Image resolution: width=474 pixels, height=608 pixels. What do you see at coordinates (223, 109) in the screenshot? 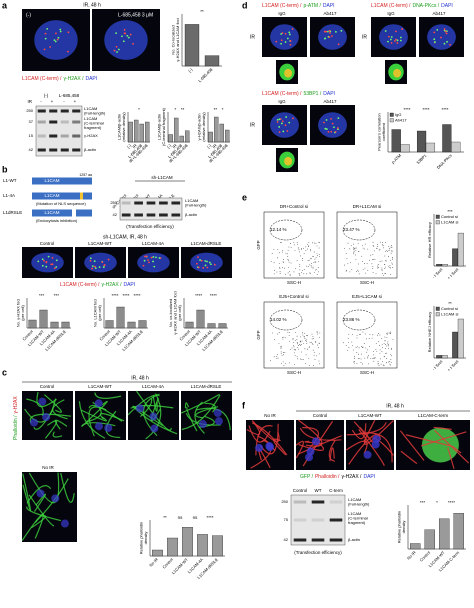
I see `significance: *` at bounding box center [223, 109].